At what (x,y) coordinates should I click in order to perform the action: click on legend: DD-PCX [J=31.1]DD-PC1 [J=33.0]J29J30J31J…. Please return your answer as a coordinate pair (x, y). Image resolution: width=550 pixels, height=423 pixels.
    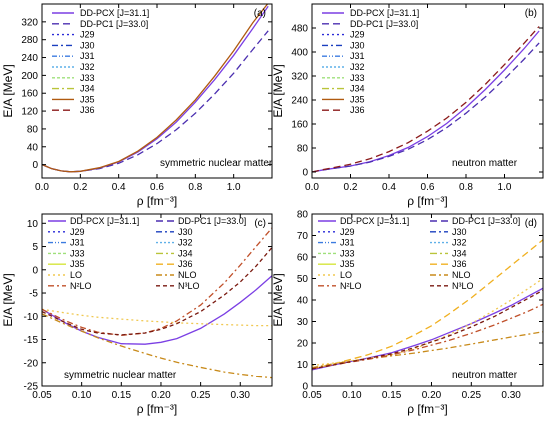
    Looking at the image, I should click on (100, 61).